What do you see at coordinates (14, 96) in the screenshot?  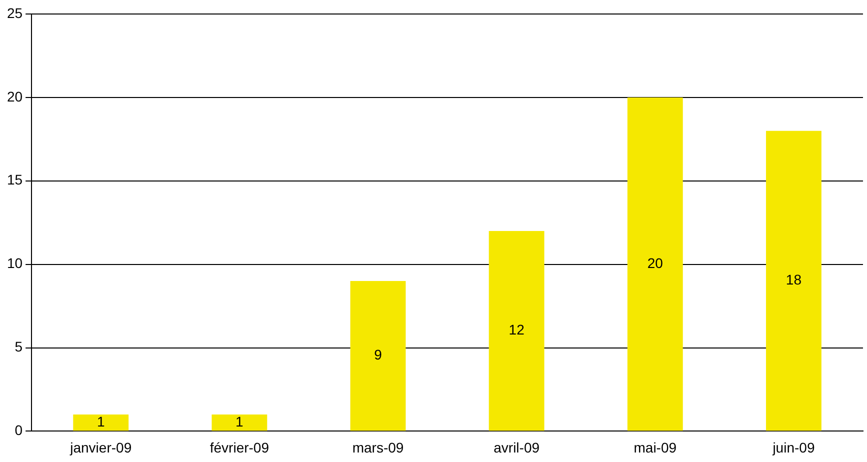 I see `y-tick-label: 20` at bounding box center [14, 96].